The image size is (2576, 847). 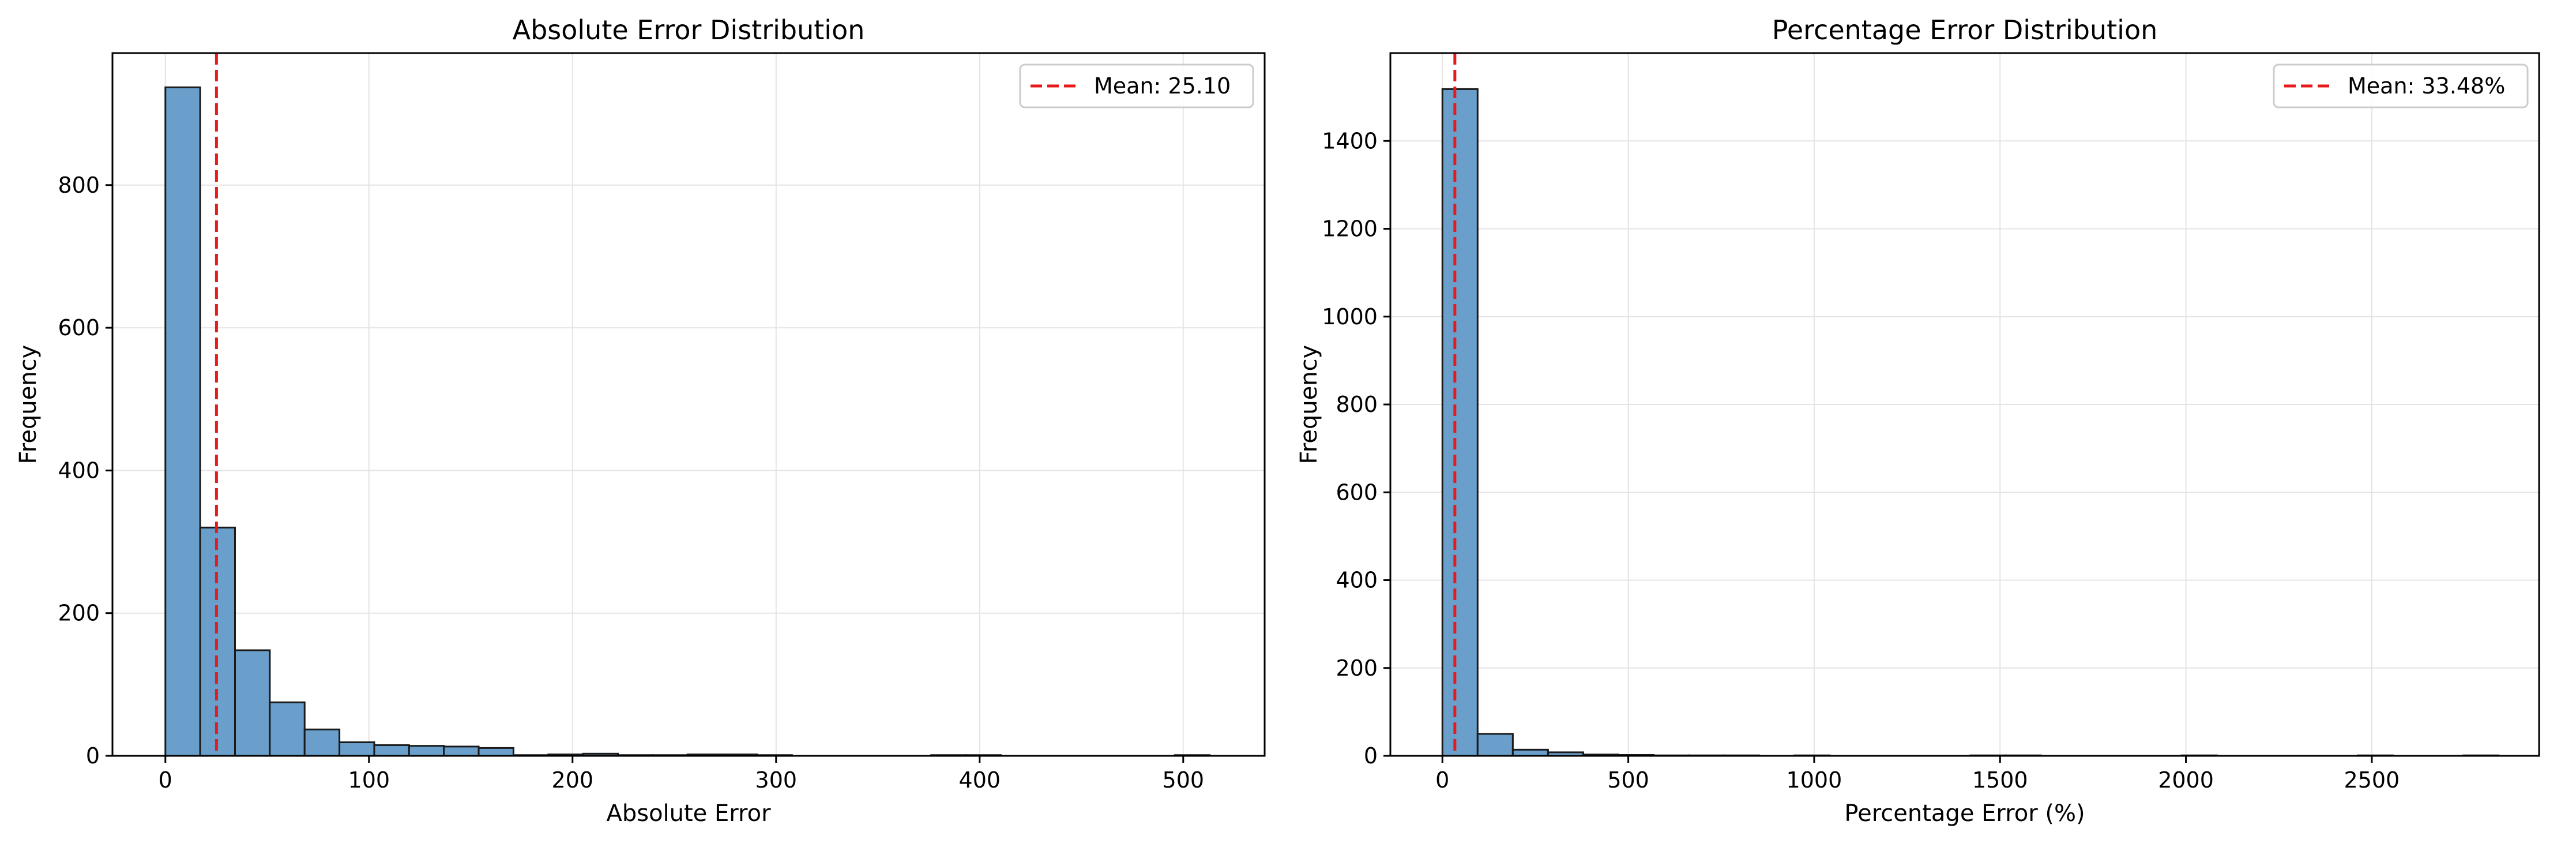 I want to click on x-tick-label: 2000, so click(x=2186, y=780).